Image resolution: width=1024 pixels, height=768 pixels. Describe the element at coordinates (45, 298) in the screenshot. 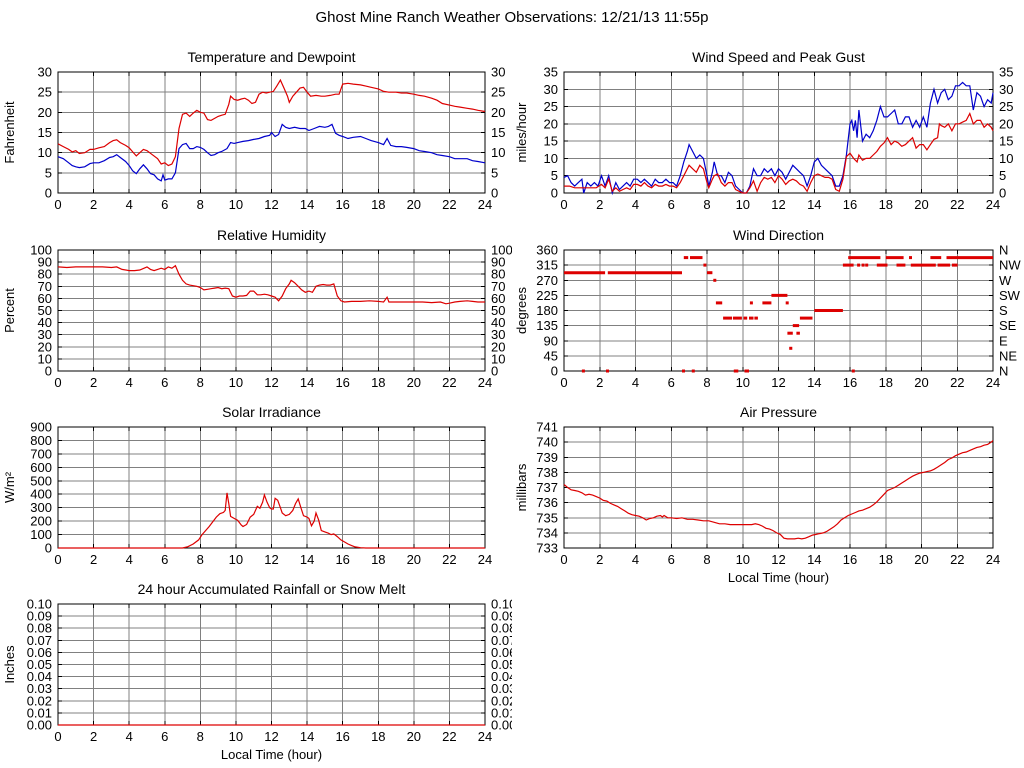

I see `y-tick-label: 60` at that location.